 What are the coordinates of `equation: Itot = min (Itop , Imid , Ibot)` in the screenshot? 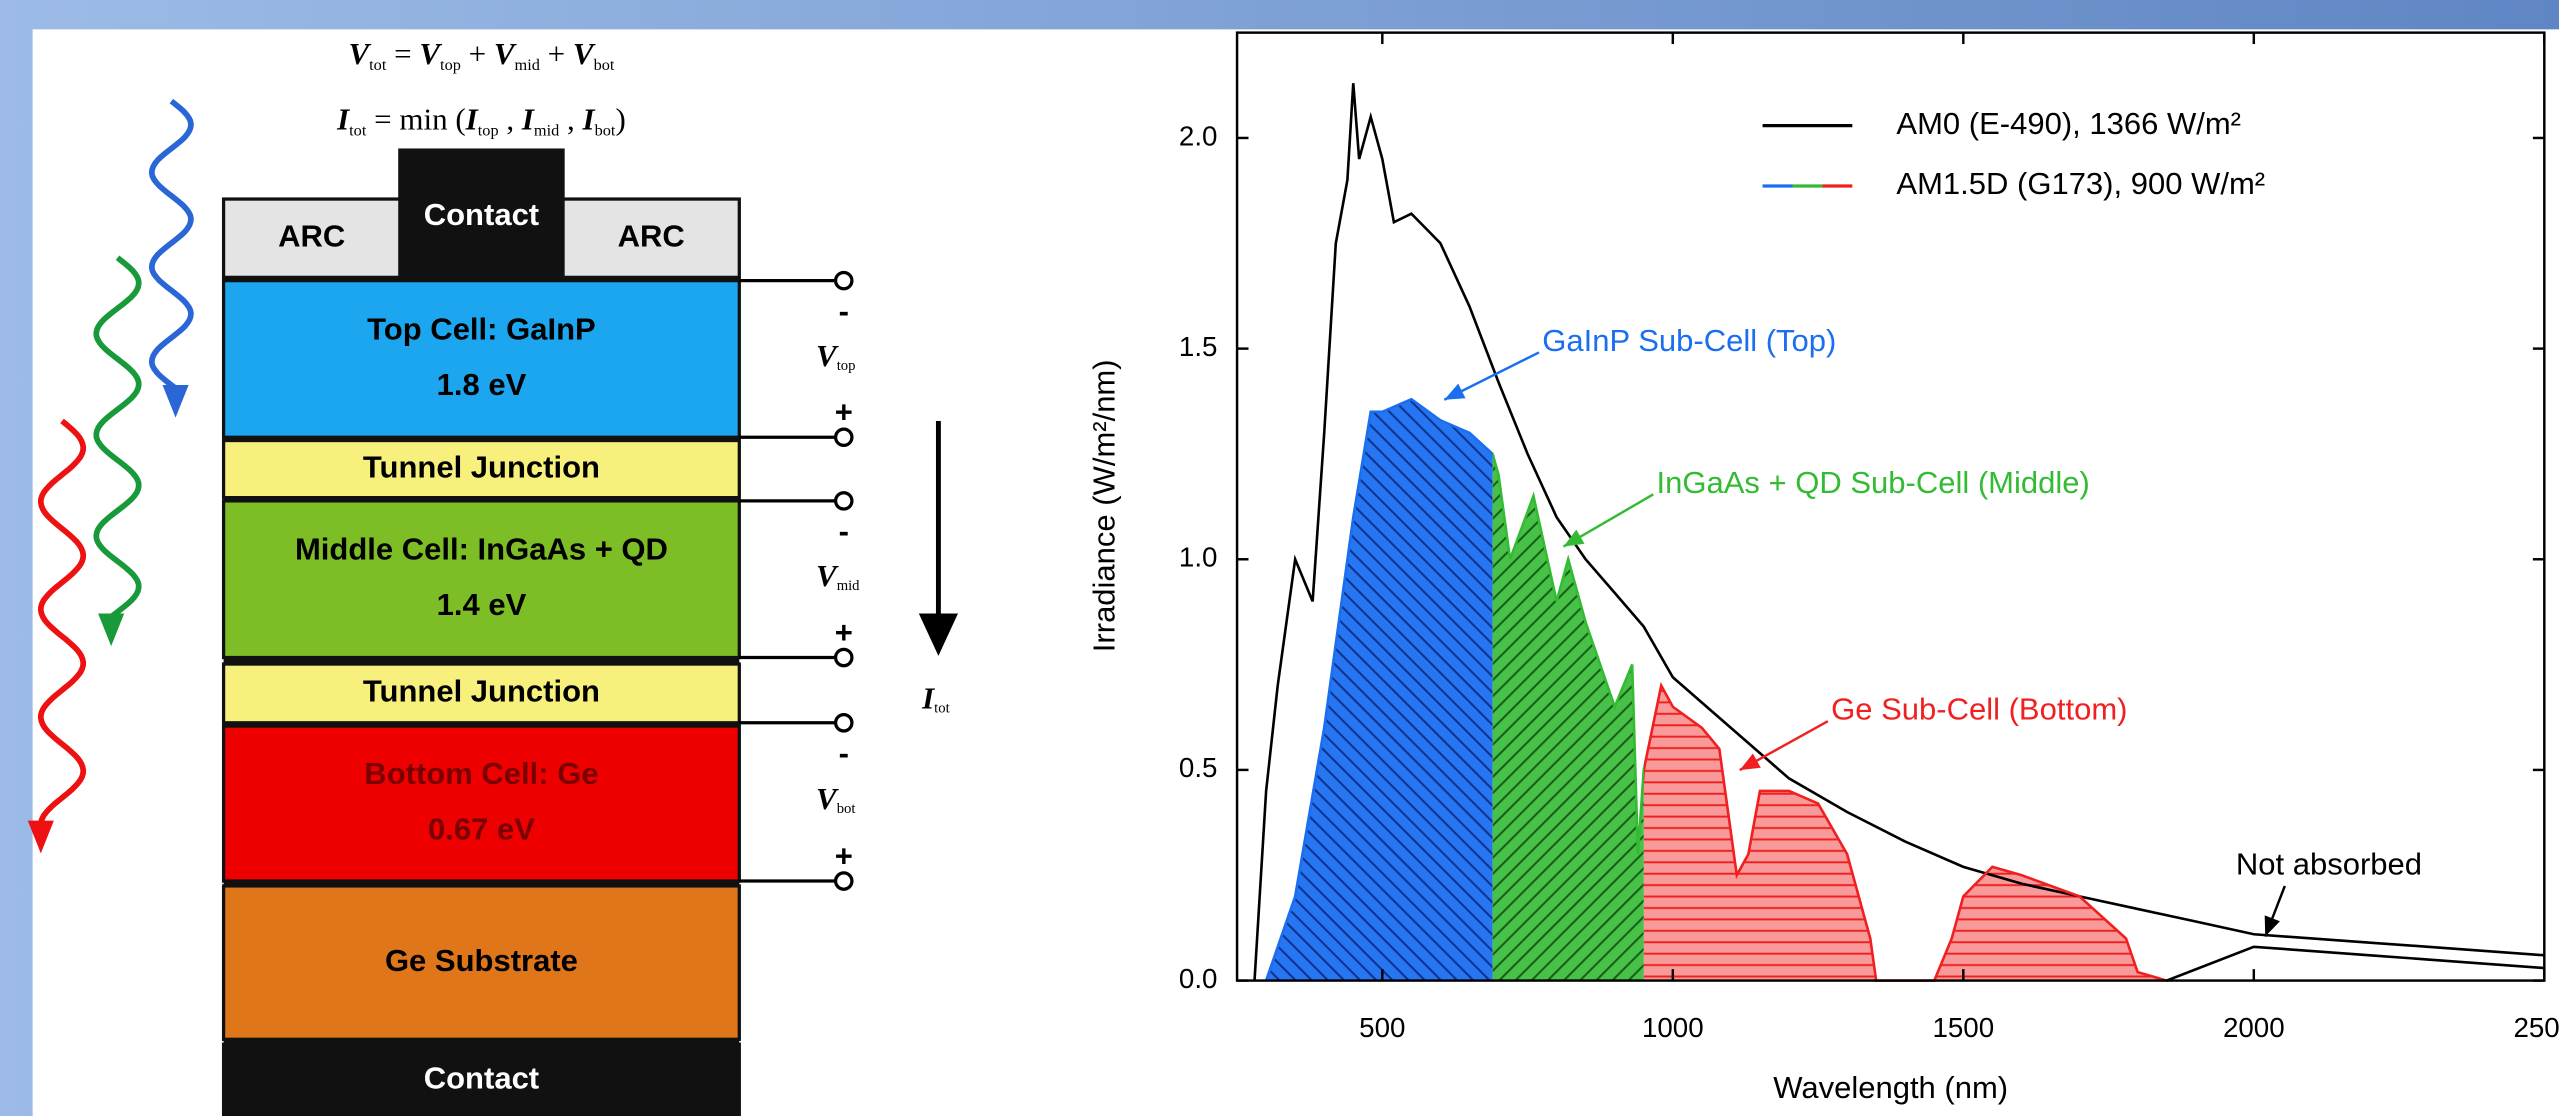 It's located at (481, 120).